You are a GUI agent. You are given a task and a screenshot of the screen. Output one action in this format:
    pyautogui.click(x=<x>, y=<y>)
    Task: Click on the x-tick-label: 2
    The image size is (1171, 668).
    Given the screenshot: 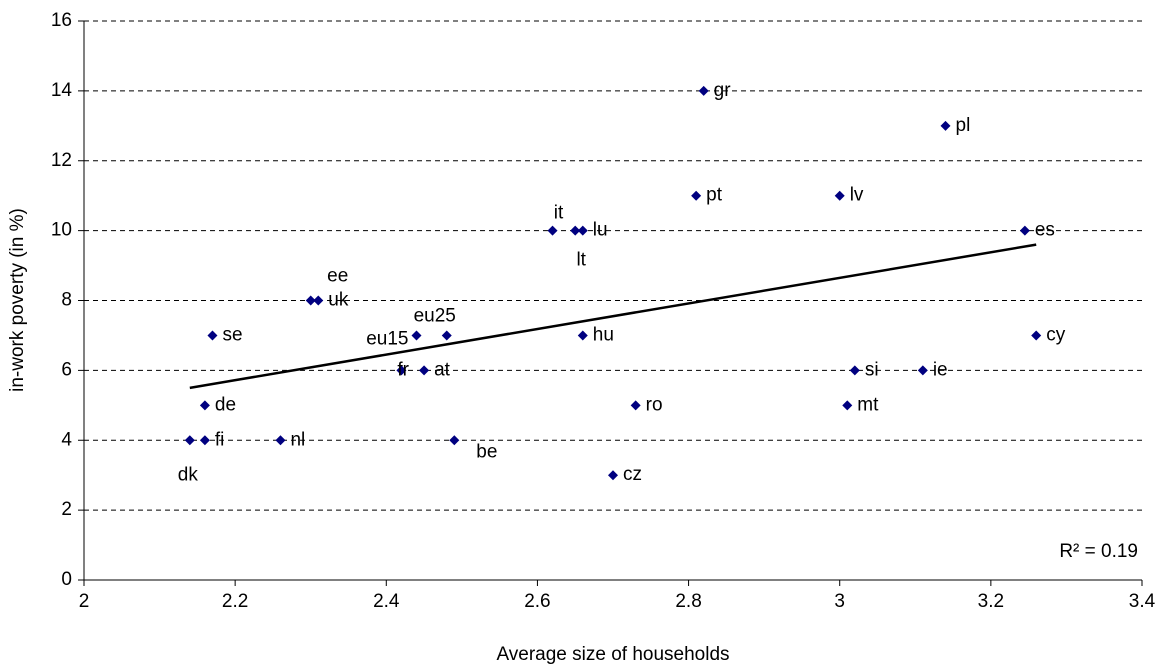 What is the action you would take?
    pyautogui.click(x=84, y=601)
    